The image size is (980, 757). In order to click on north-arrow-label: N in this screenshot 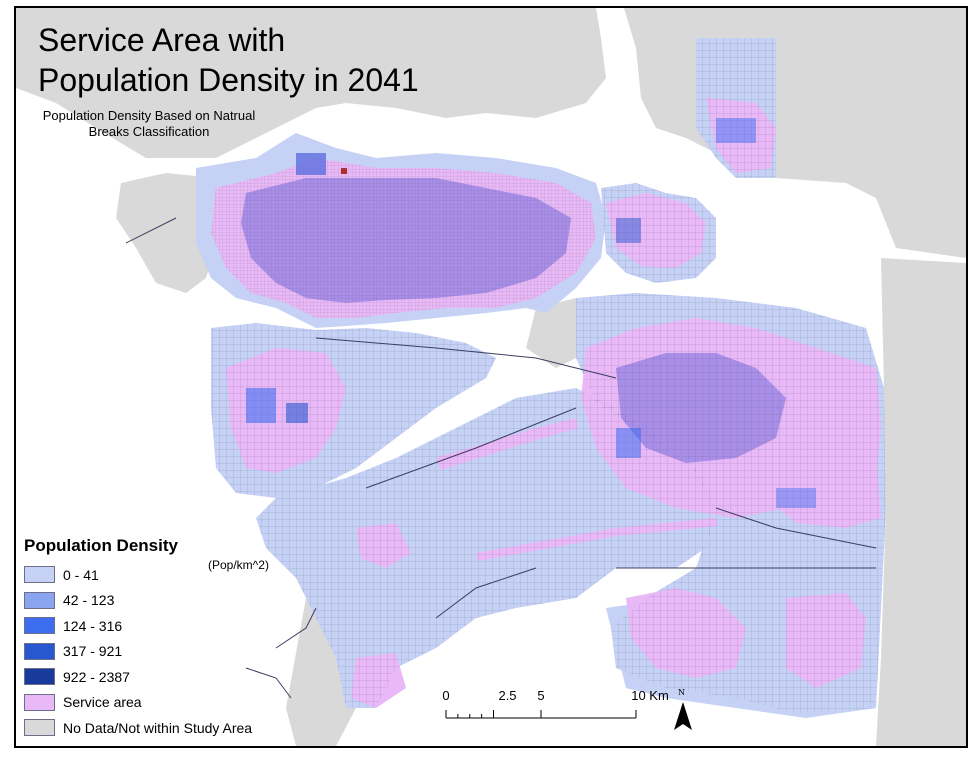, I will do `click(681, 692)`.